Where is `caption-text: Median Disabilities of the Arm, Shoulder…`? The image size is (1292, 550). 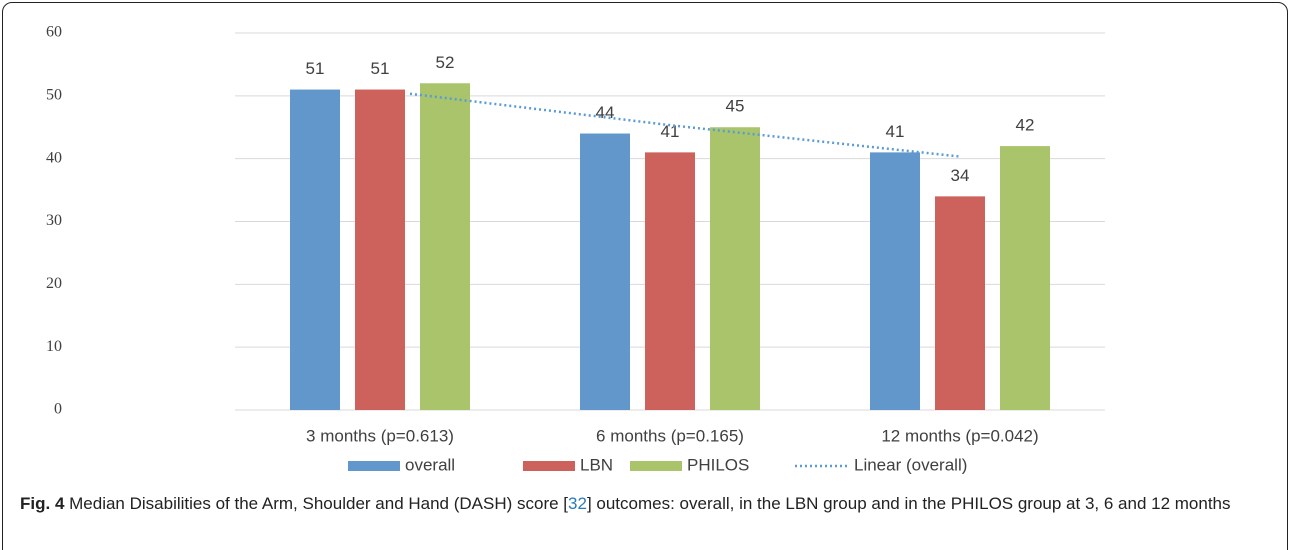
caption-text: Median Disabilities of the Arm, Shoulder… is located at coordinates (316, 503).